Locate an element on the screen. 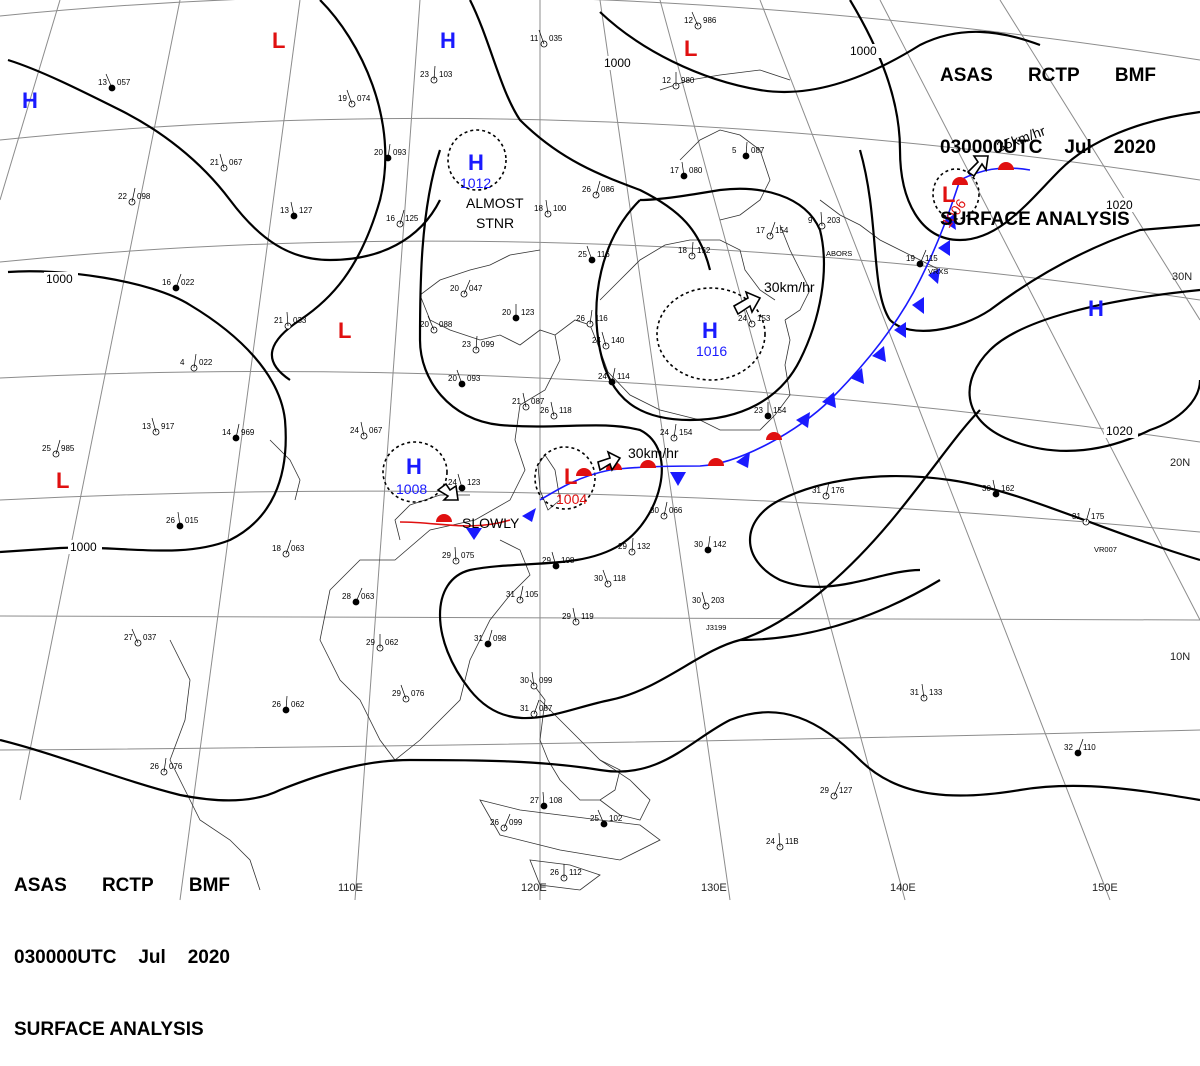 The width and height of the screenshot is (1200, 1066). station-plot: 21 033 is located at coordinates (290, 320).